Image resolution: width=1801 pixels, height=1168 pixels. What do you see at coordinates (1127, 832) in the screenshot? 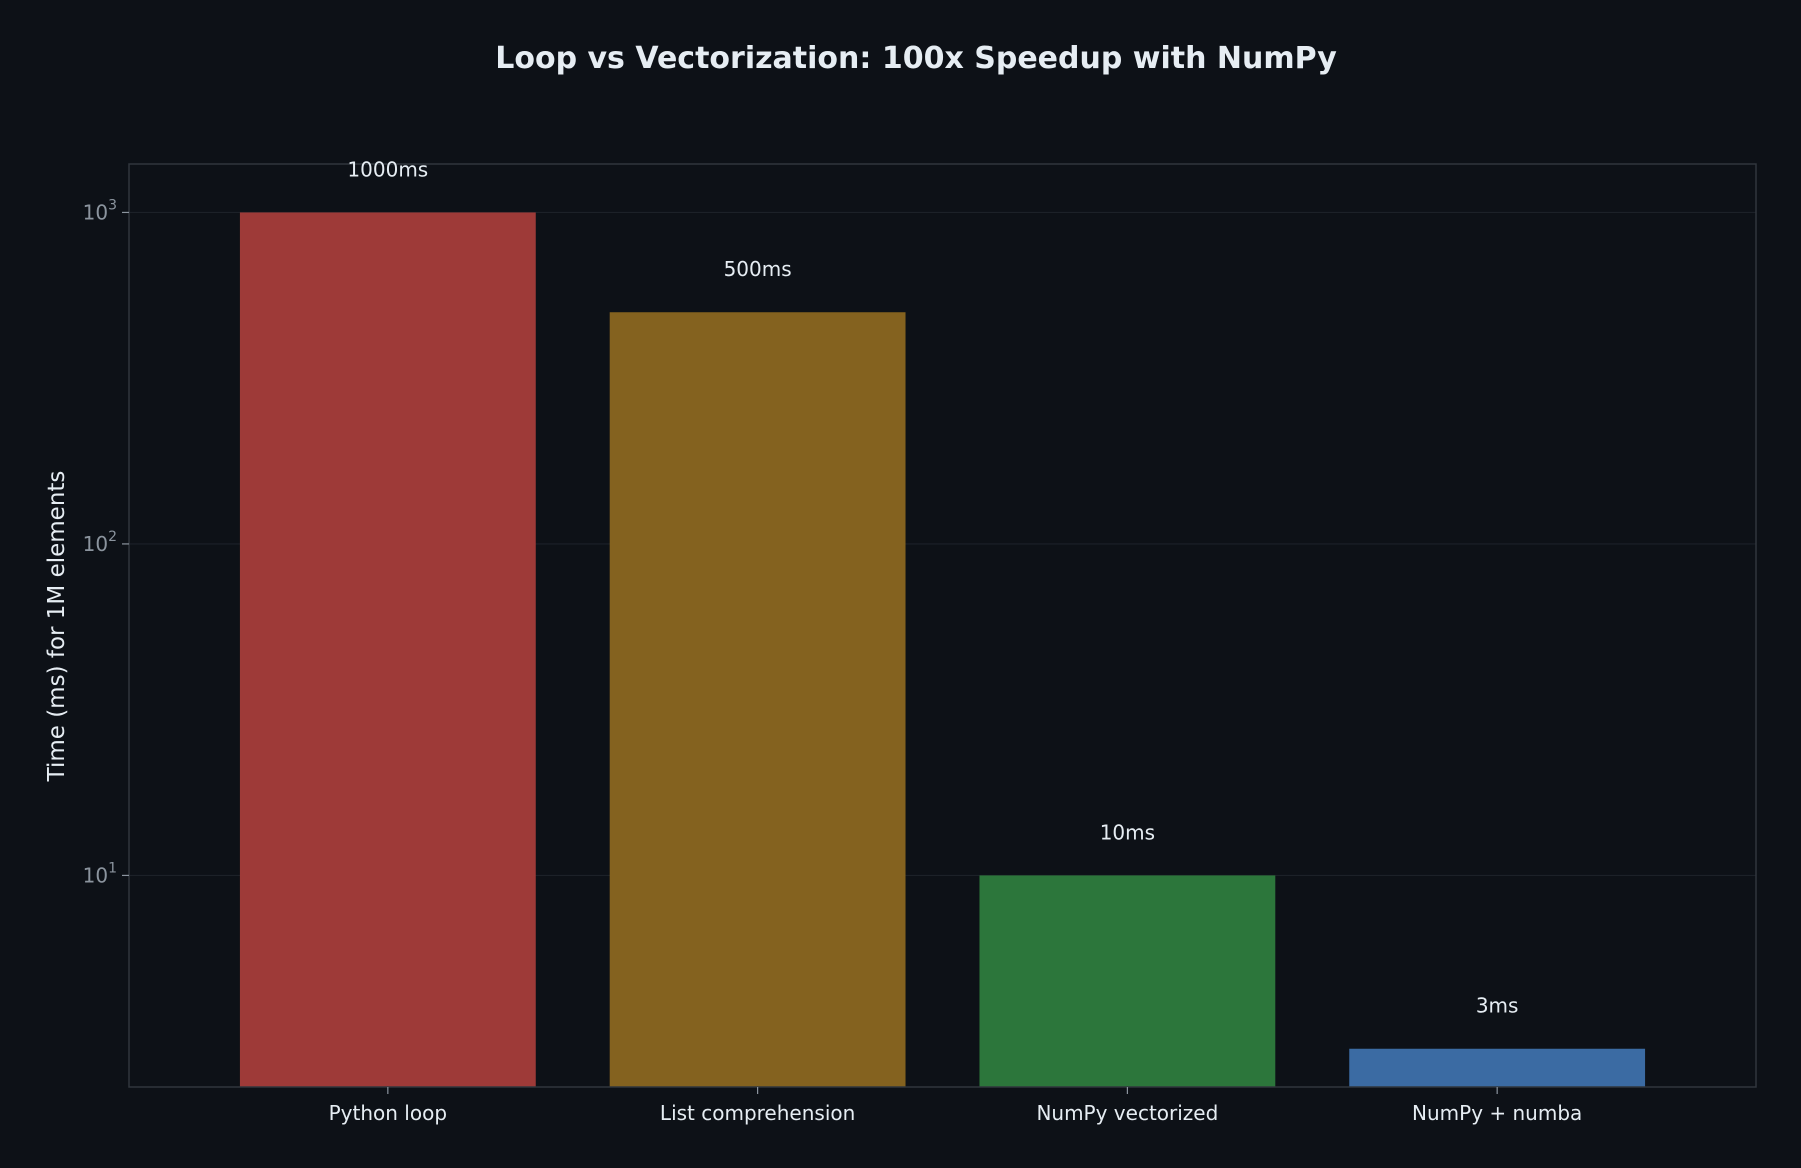
I see `bar-value-label: 10ms` at bounding box center [1127, 832].